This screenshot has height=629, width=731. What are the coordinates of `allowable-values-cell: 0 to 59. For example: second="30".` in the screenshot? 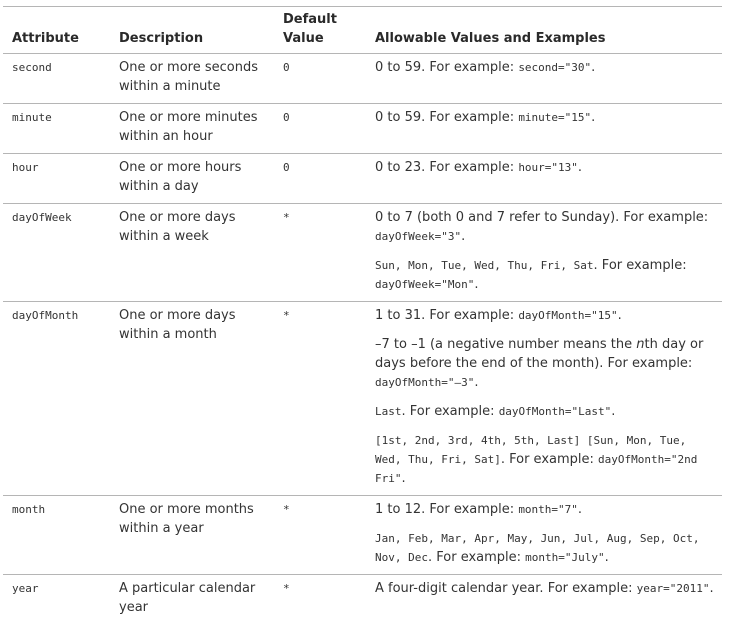 It's located at (544, 78).